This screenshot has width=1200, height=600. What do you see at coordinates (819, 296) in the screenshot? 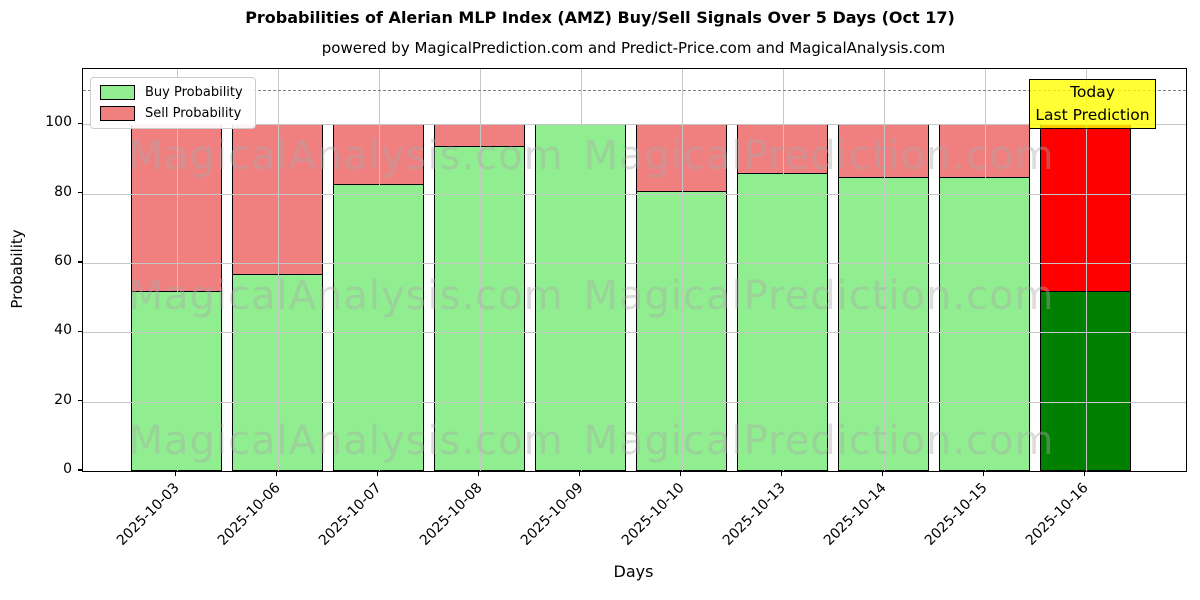
I see `watermark-prediction-row2: MagicalPrediction.com` at bounding box center [819, 296].